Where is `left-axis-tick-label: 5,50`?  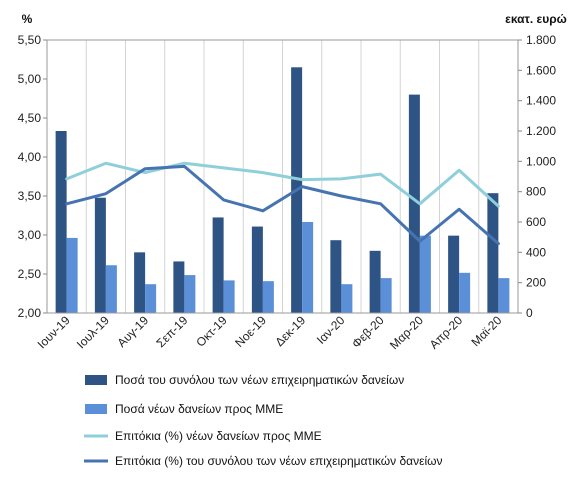
left-axis-tick-label: 5,50 is located at coordinates (30, 40).